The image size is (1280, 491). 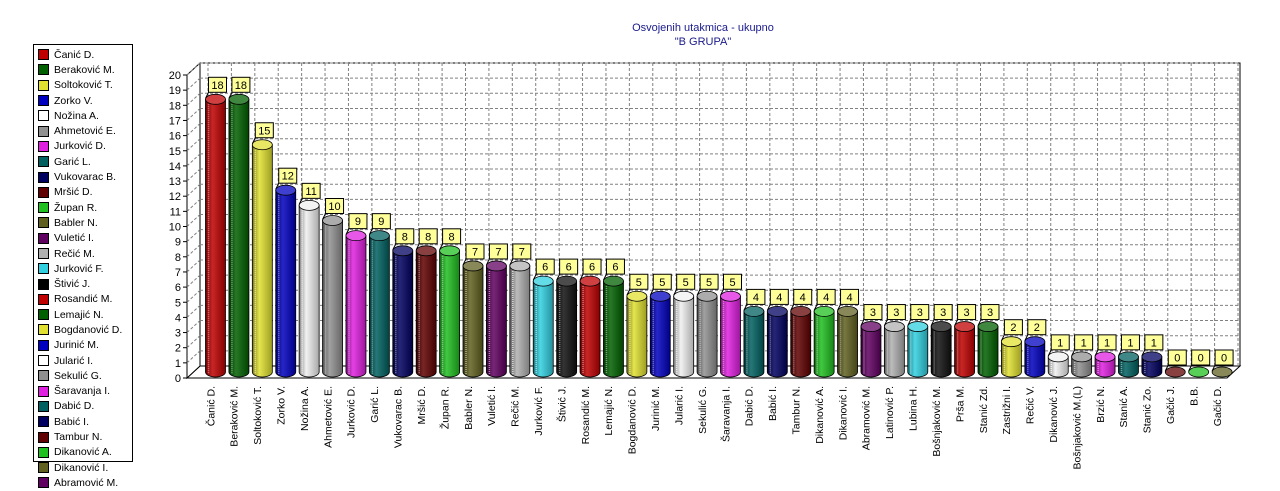 What do you see at coordinates (1107, 343) in the screenshot?
I see `data-label: 1` at bounding box center [1107, 343].